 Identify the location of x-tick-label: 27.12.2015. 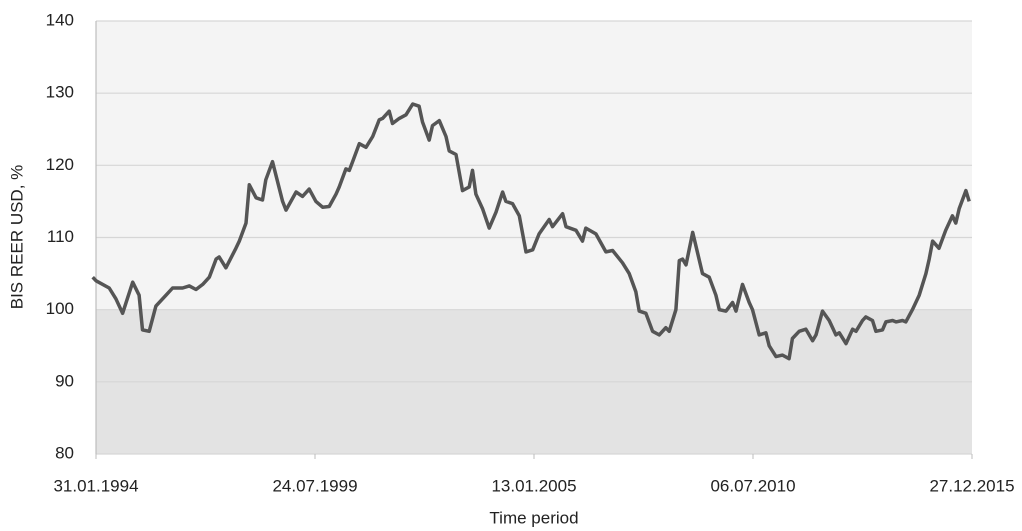
(971, 485).